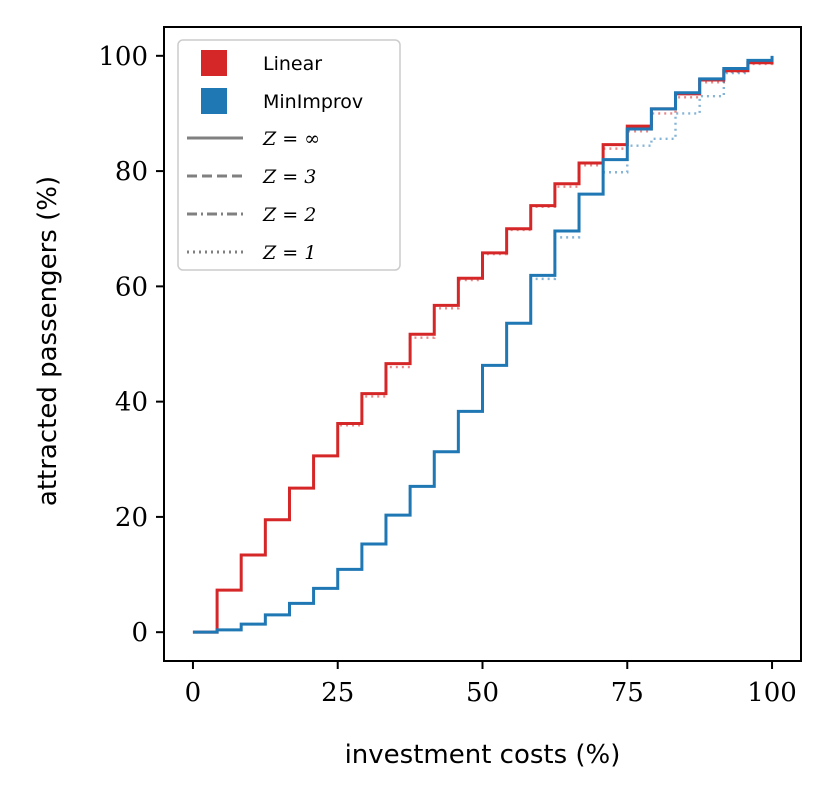 The height and width of the screenshot is (802, 829). Describe the element at coordinates (193, 693) in the screenshot. I see `x-tick-label: 0` at that location.